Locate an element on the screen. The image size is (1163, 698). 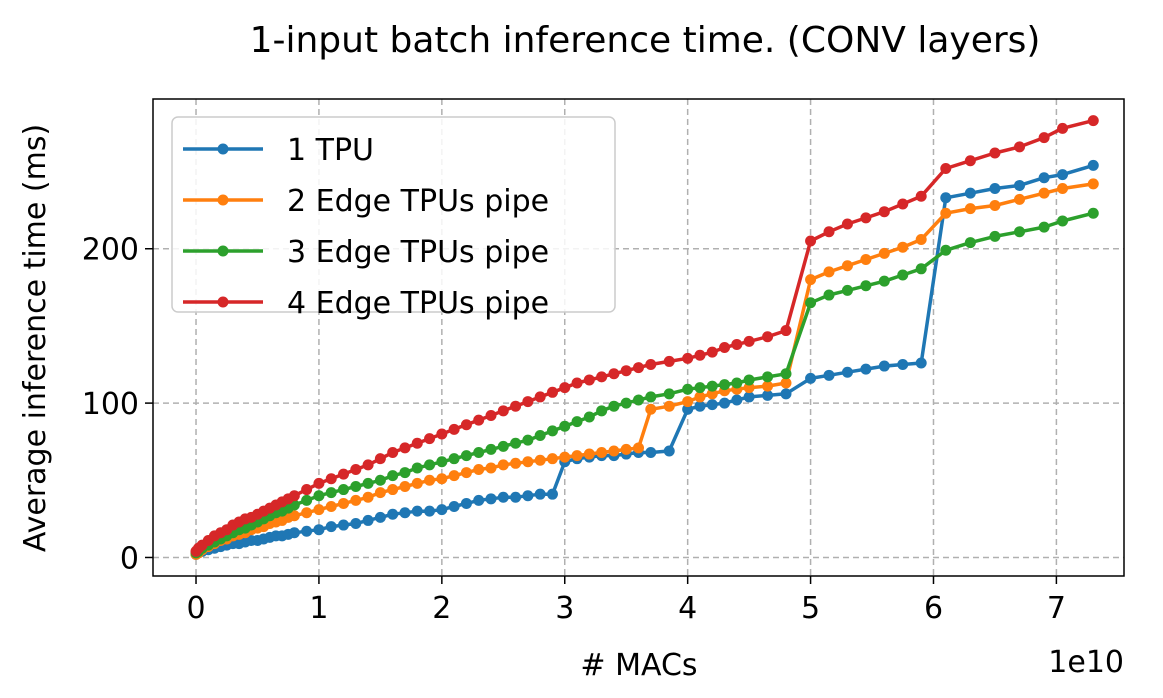
legend-item: 2 Edge TPUs pipe is located at coordinates (366, 201).